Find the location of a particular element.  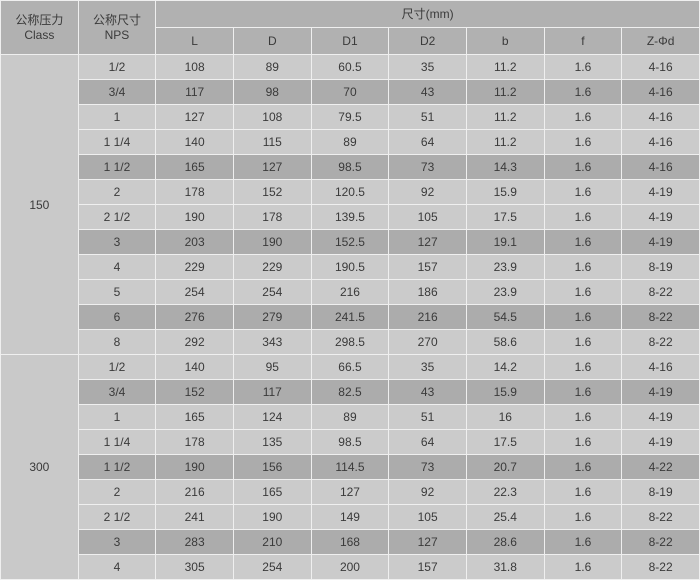

table-row: 3/4 117 98 70 43 11.2 1.6 4-16 is located at coordinates (350, 92).